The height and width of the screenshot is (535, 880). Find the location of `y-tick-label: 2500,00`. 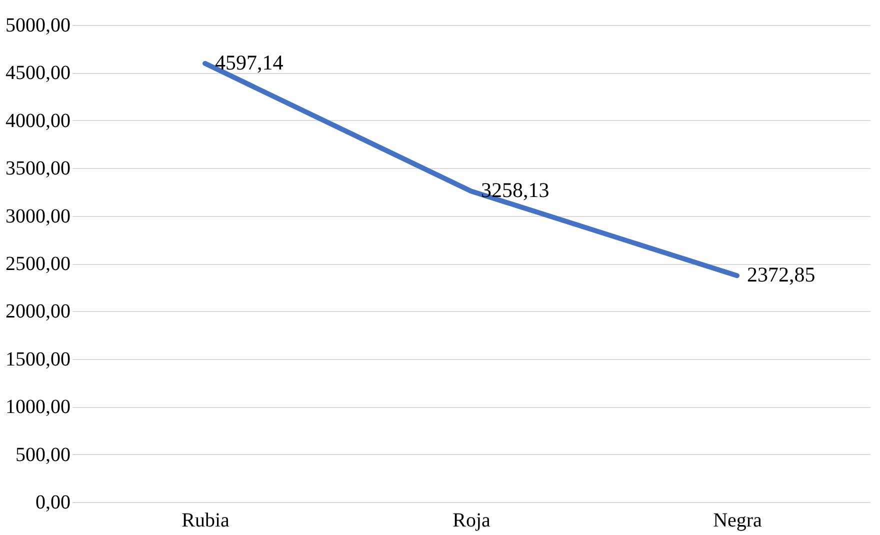

y-tick-label: 2500,00 is located at coordinates (38, 264).